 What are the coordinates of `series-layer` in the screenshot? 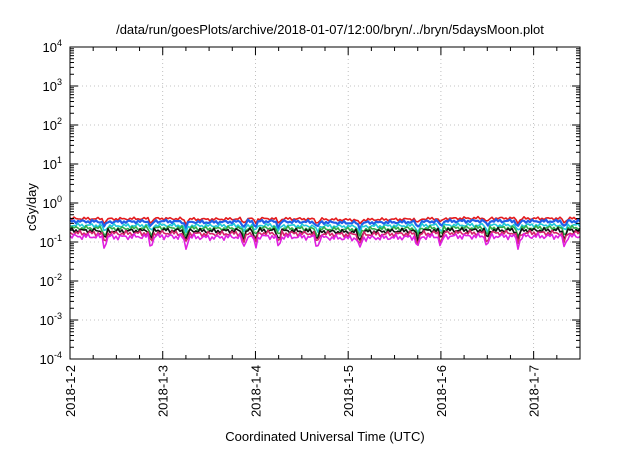 It's located at (325, 232).